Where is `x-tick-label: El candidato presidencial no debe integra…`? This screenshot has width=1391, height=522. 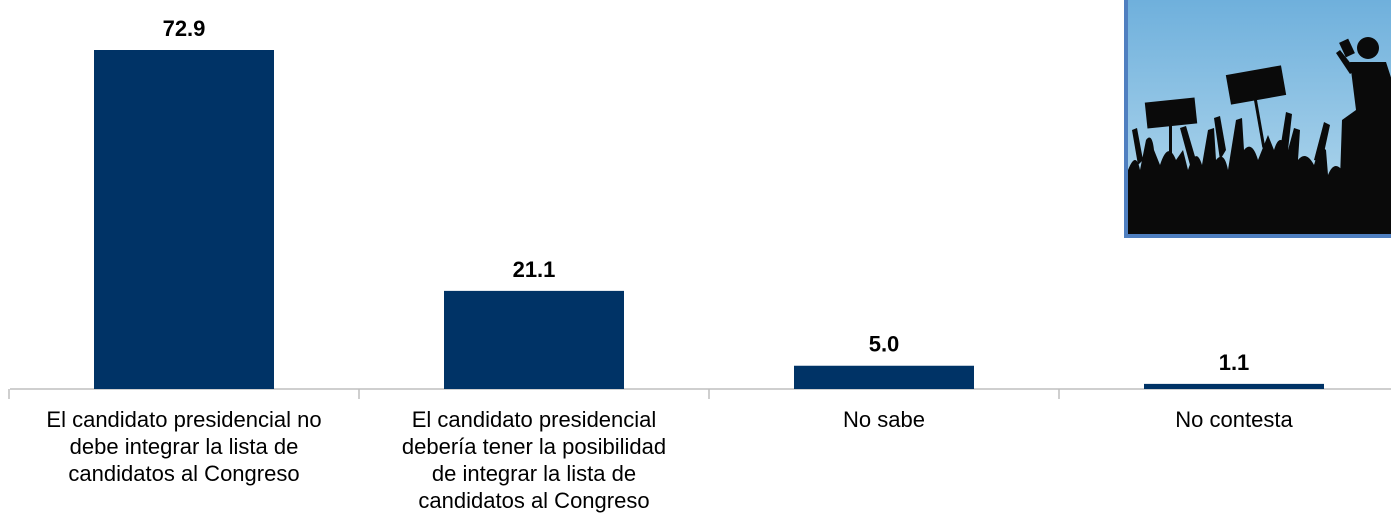 x-tick-label: El candidato presidencial no debe integra… is located at coordinates (184, 446).